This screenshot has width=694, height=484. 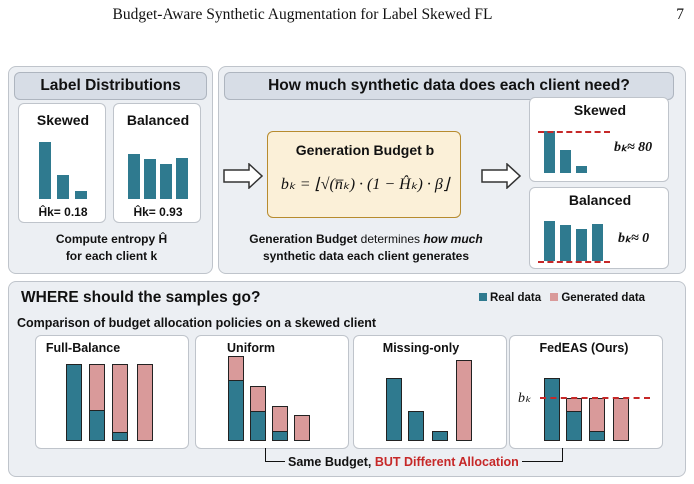 I want to click on desc-verb: determines, so click(x=392, y=239).